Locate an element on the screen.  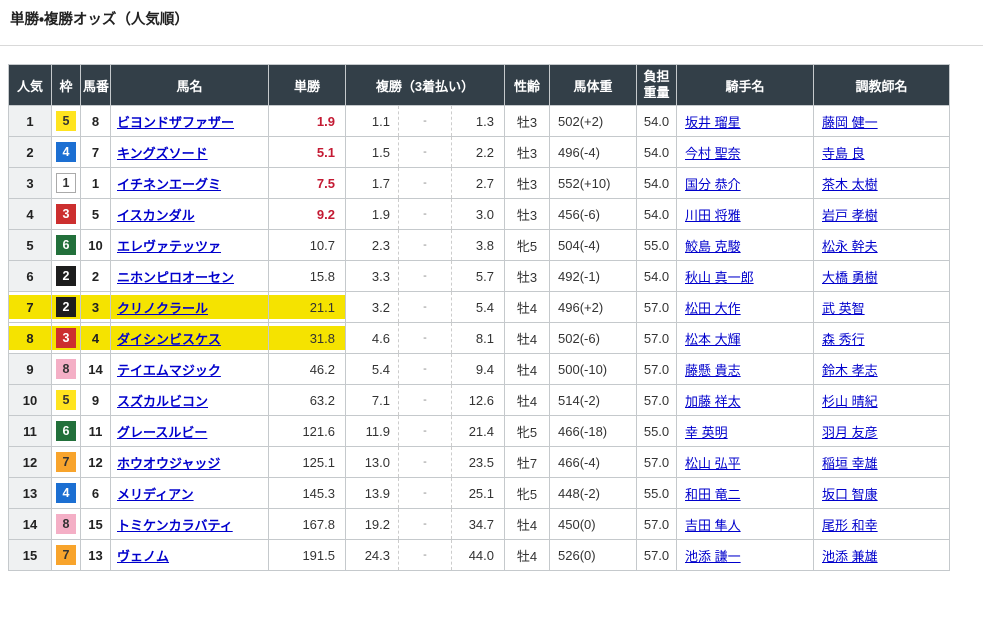
frame-cell: 4 is located at coordinates (66, 152).